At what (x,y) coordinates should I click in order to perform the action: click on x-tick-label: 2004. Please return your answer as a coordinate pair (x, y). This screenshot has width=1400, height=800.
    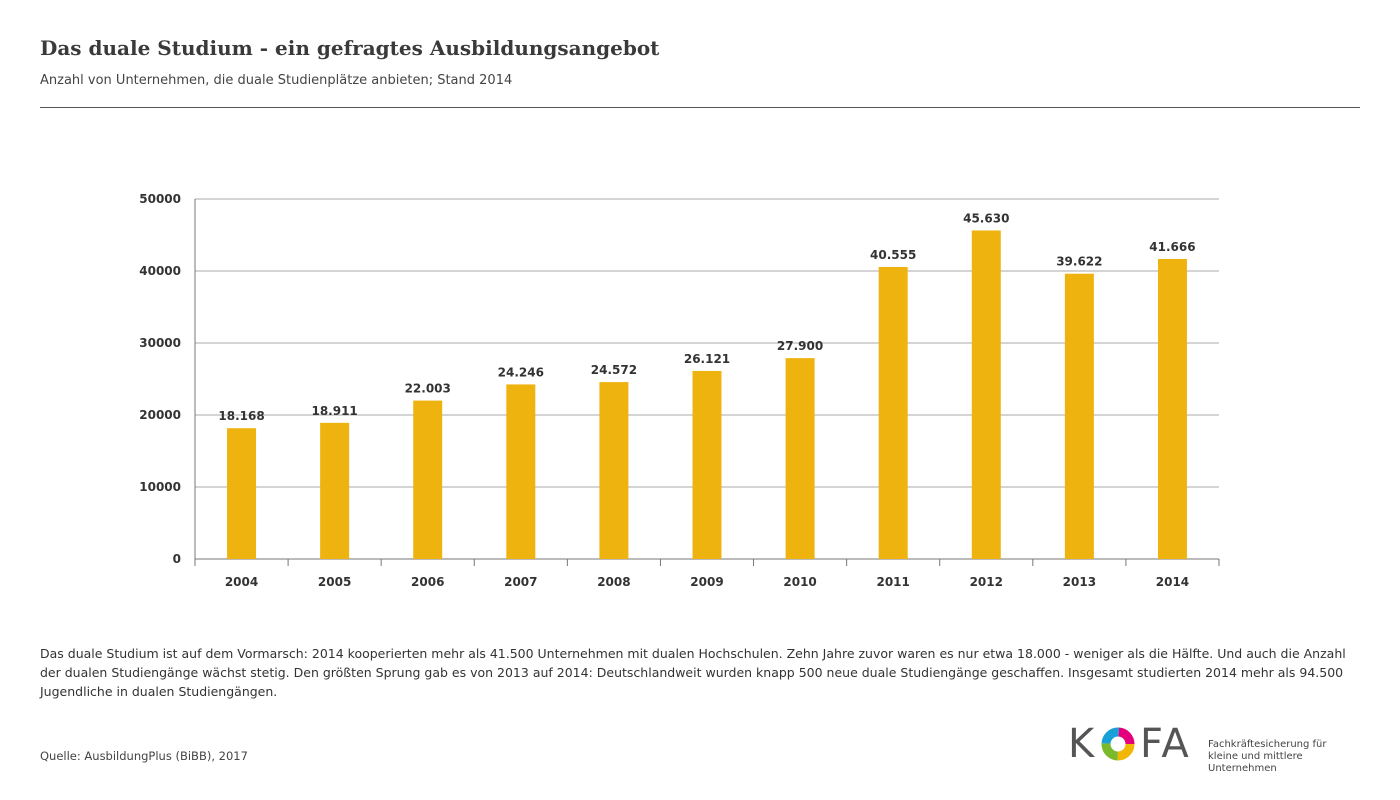
    Looking at the image, I should click on (241, 582).